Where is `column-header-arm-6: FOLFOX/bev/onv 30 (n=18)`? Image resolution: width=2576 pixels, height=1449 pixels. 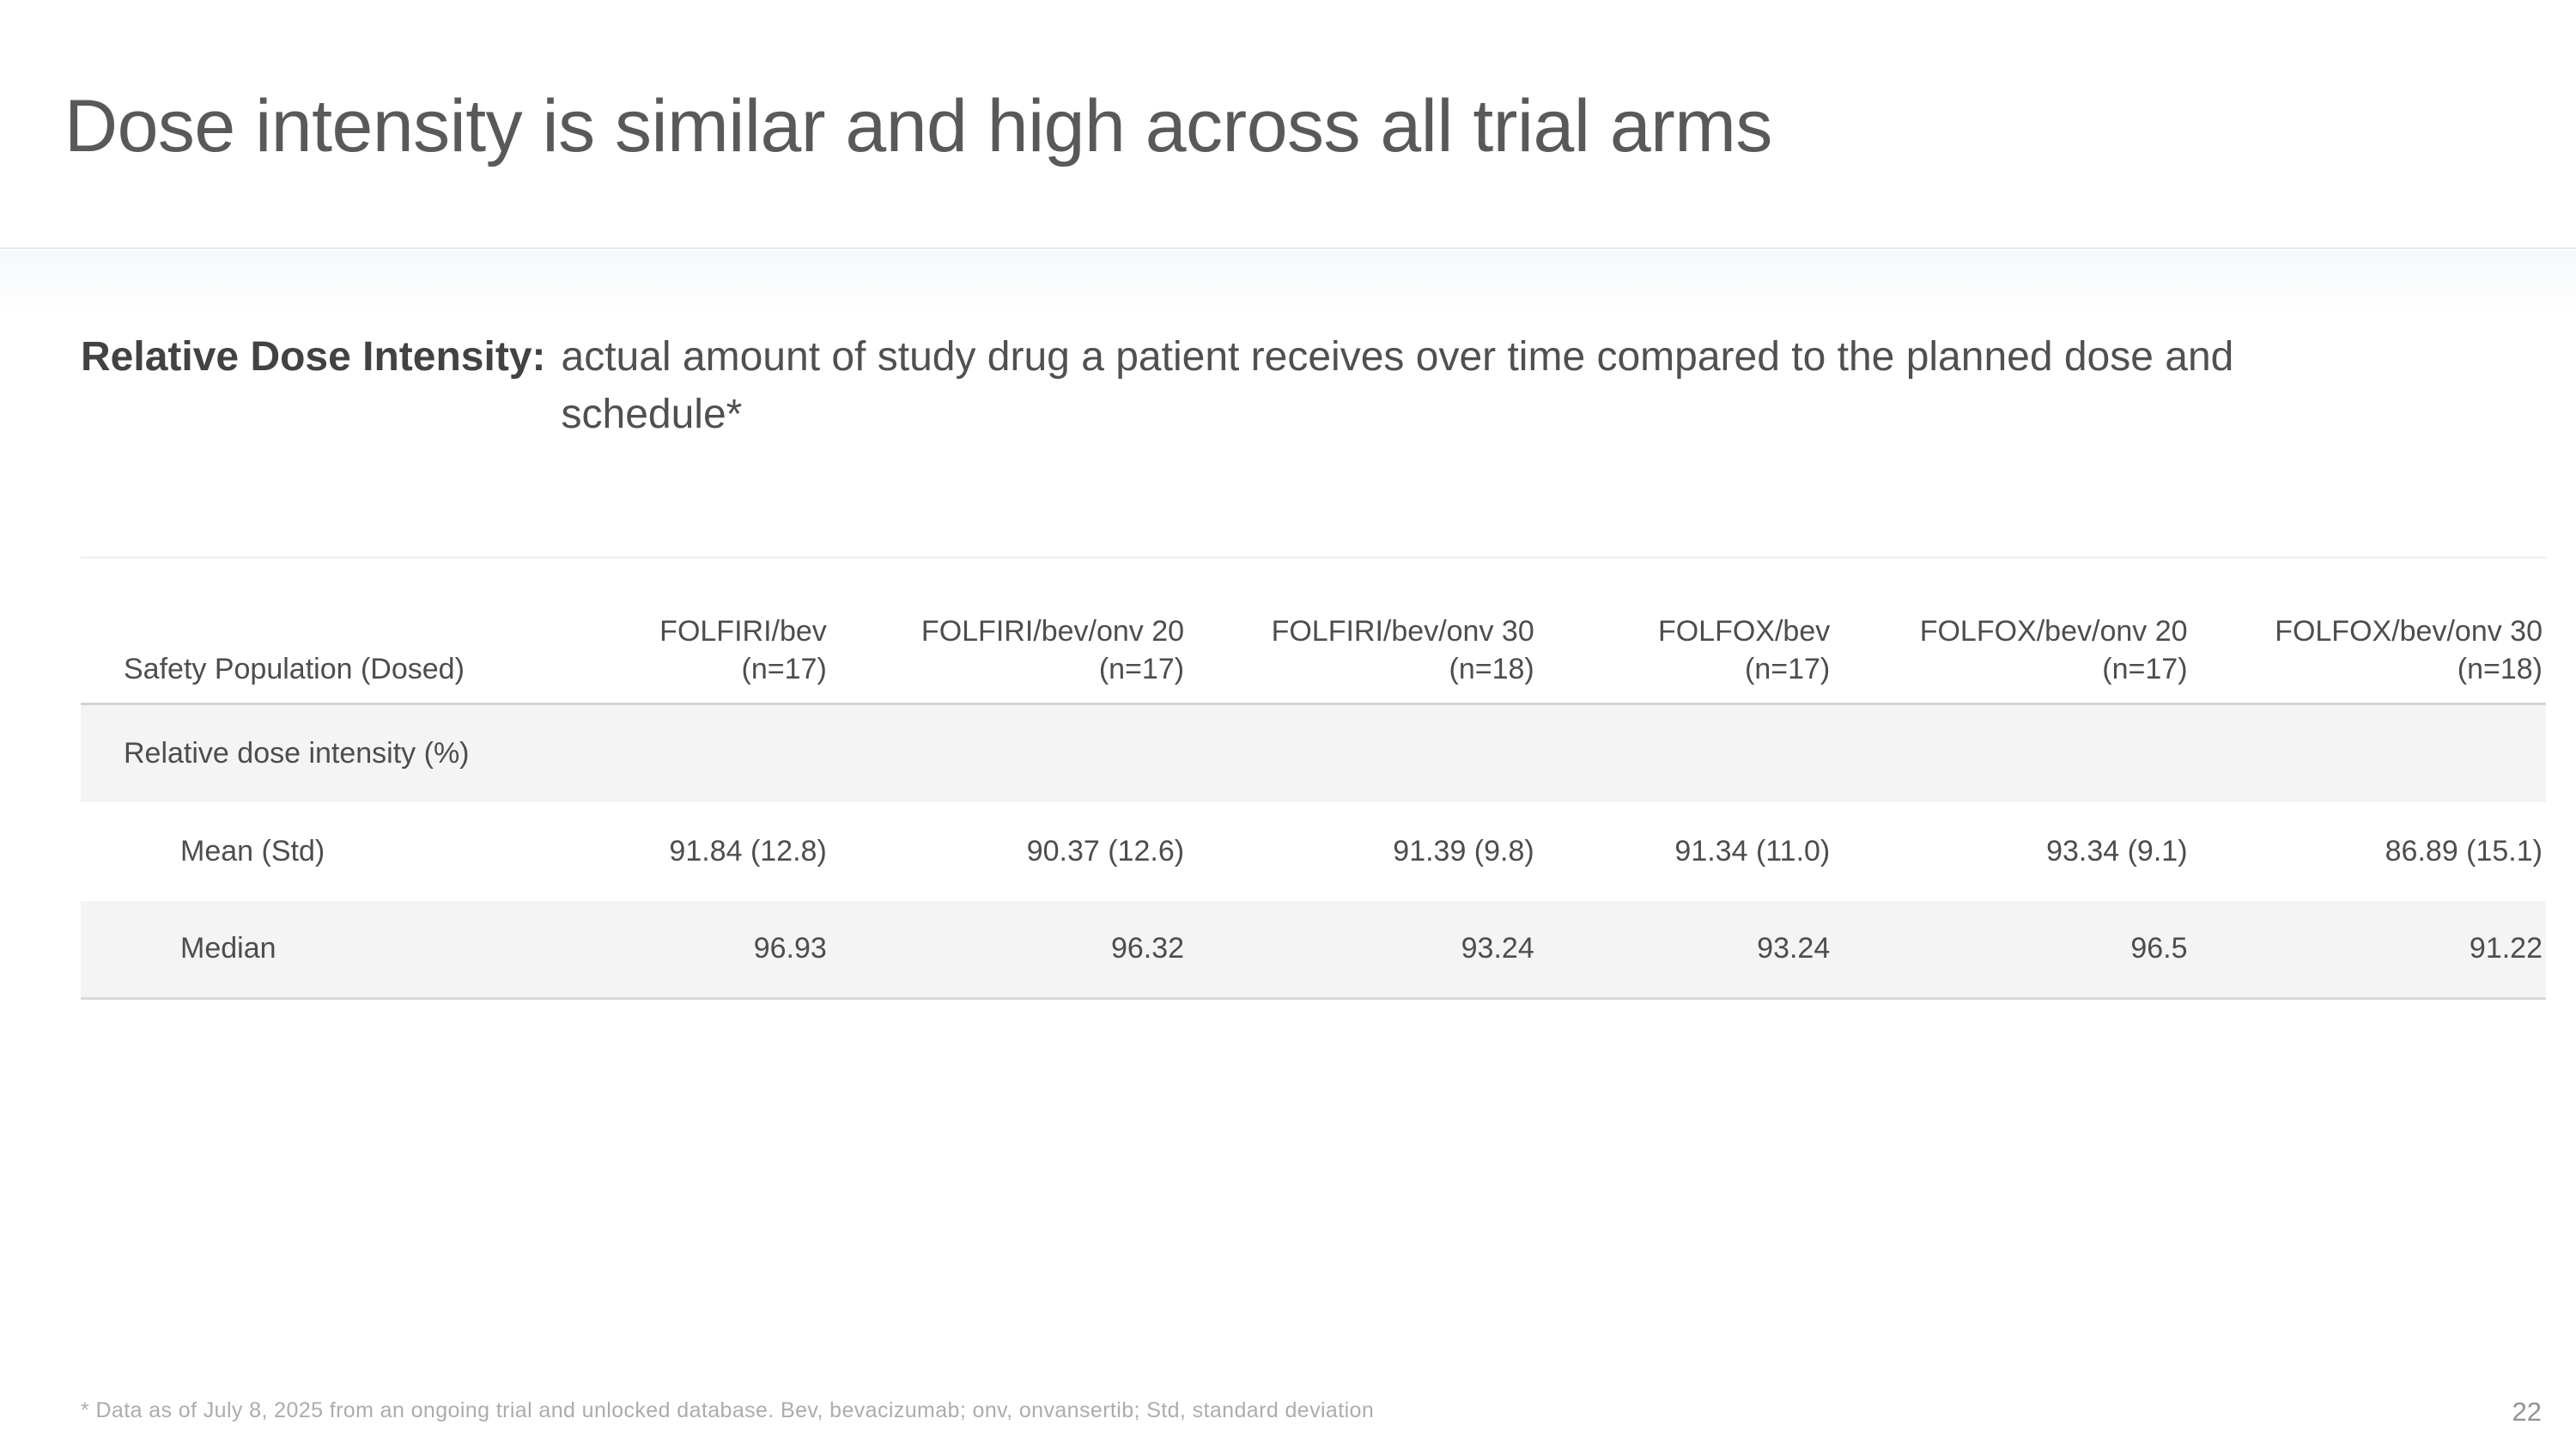
column-header-arm-6: FOLFOX/bev/onv 30 (n=18) is located at coordinates (2368, 630).